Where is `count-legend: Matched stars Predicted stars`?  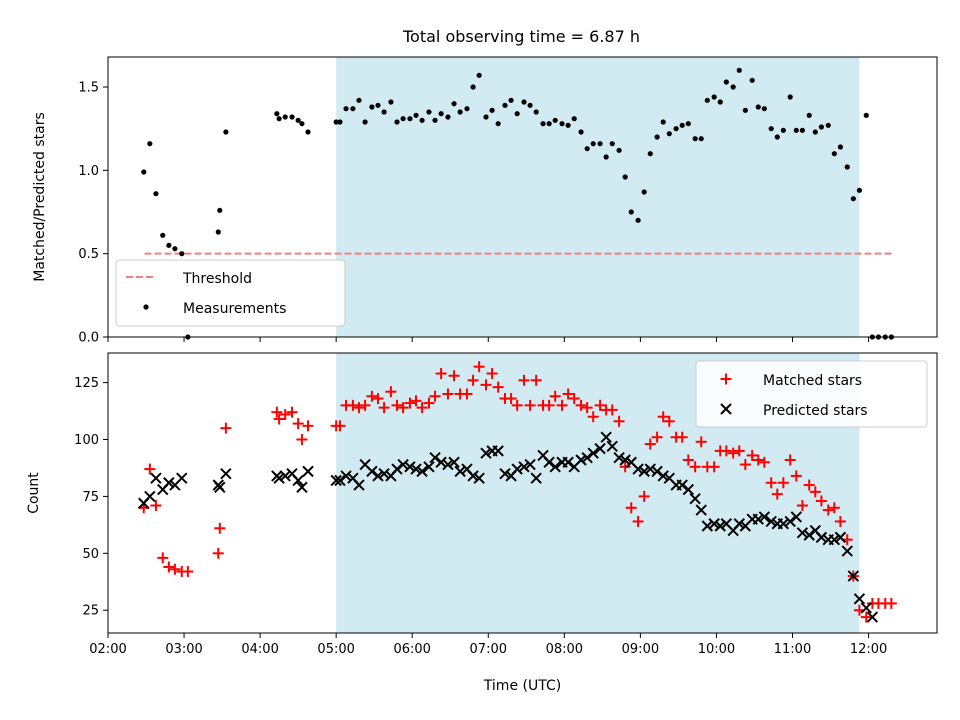
count-legend: Matched stars Predicted stars is located at coordinates (811, 394).